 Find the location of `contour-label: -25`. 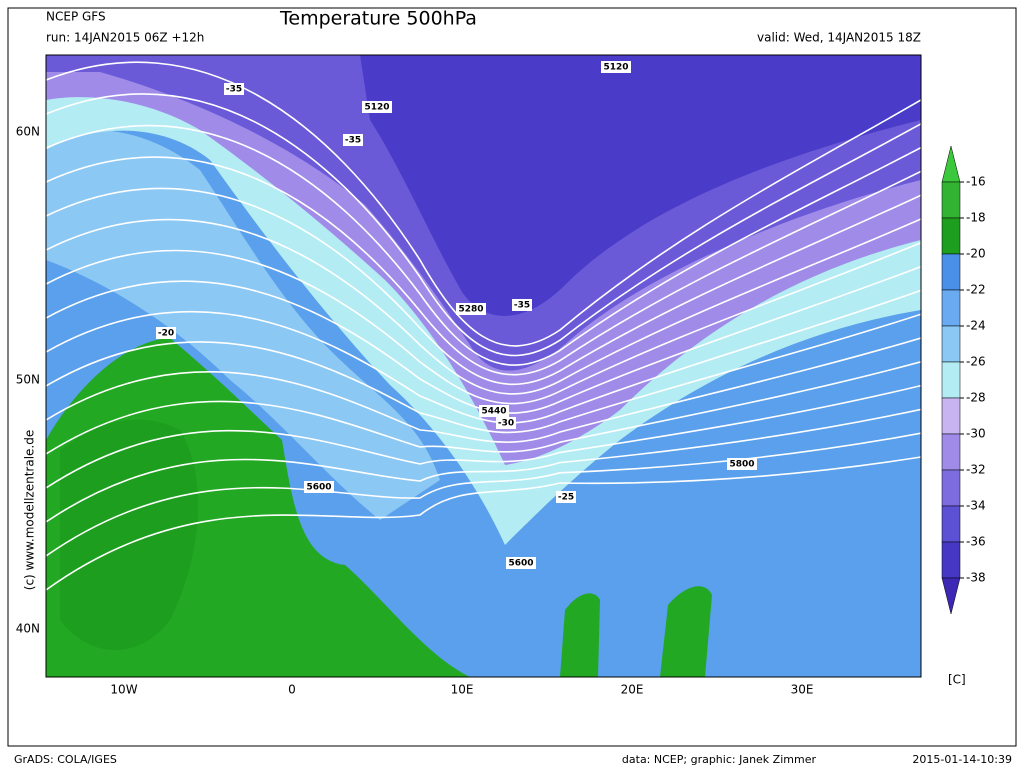

contour-label: -25 is located at coordinates (566, 498).